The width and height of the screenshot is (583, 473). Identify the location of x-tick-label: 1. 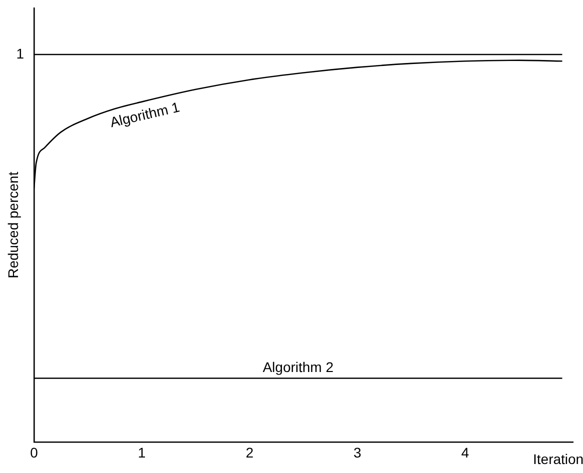
(142, 452).